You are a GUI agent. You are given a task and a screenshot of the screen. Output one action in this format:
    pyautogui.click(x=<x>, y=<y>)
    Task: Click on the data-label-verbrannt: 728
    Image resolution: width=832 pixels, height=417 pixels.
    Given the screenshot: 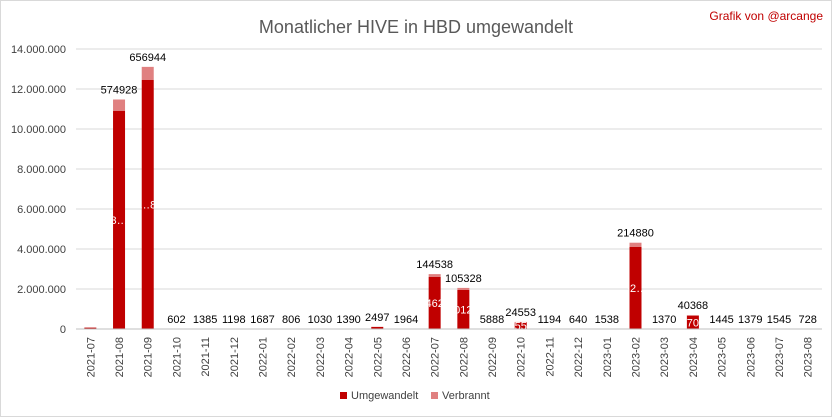 What is the action you would take?
    pyautogui.click(x=807, y=320)
    